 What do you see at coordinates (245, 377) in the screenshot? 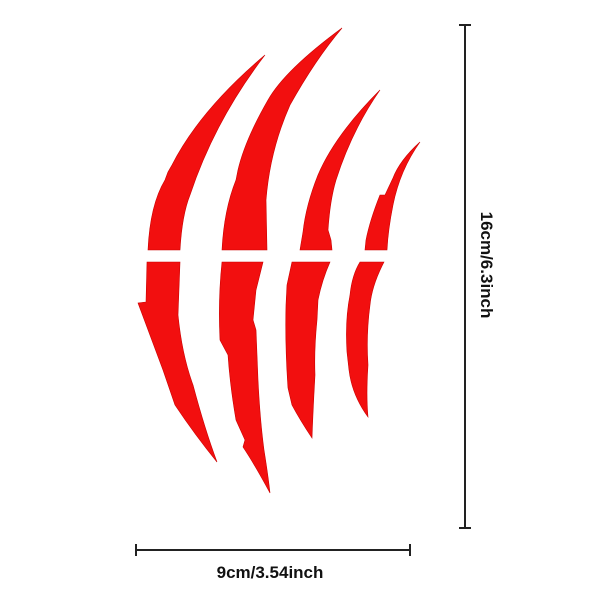
I see `claw-2-lower` at bounding box center [245, 377].